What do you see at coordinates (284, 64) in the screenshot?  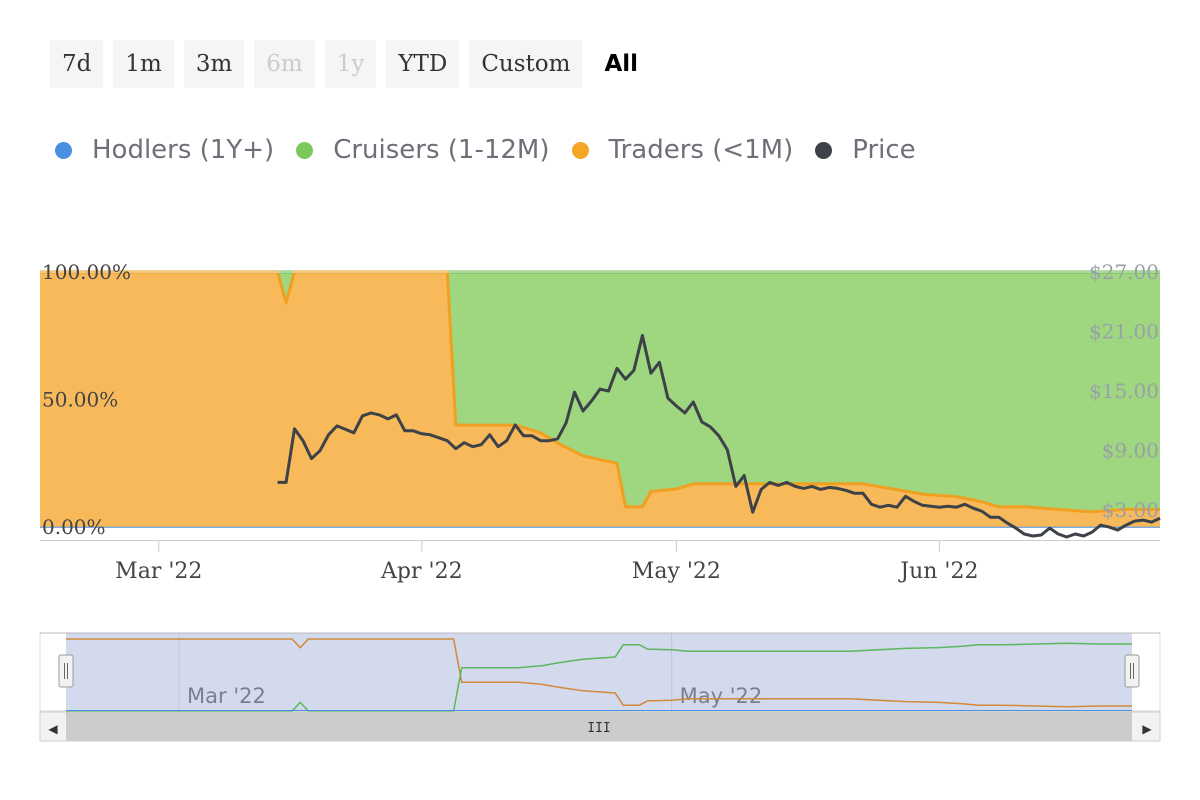 I see `range-6m-button: 6m` at bounding box center [284, 64].